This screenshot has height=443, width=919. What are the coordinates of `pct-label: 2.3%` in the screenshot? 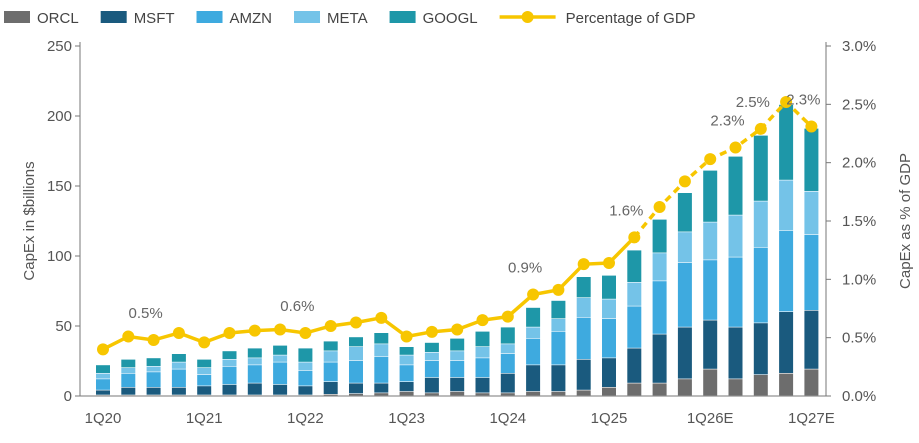 It's located at (727, 121).